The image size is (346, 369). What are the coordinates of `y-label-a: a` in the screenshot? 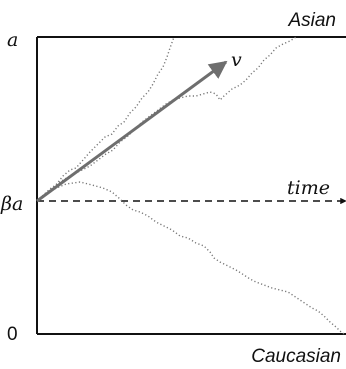 It's located at (12, 40).